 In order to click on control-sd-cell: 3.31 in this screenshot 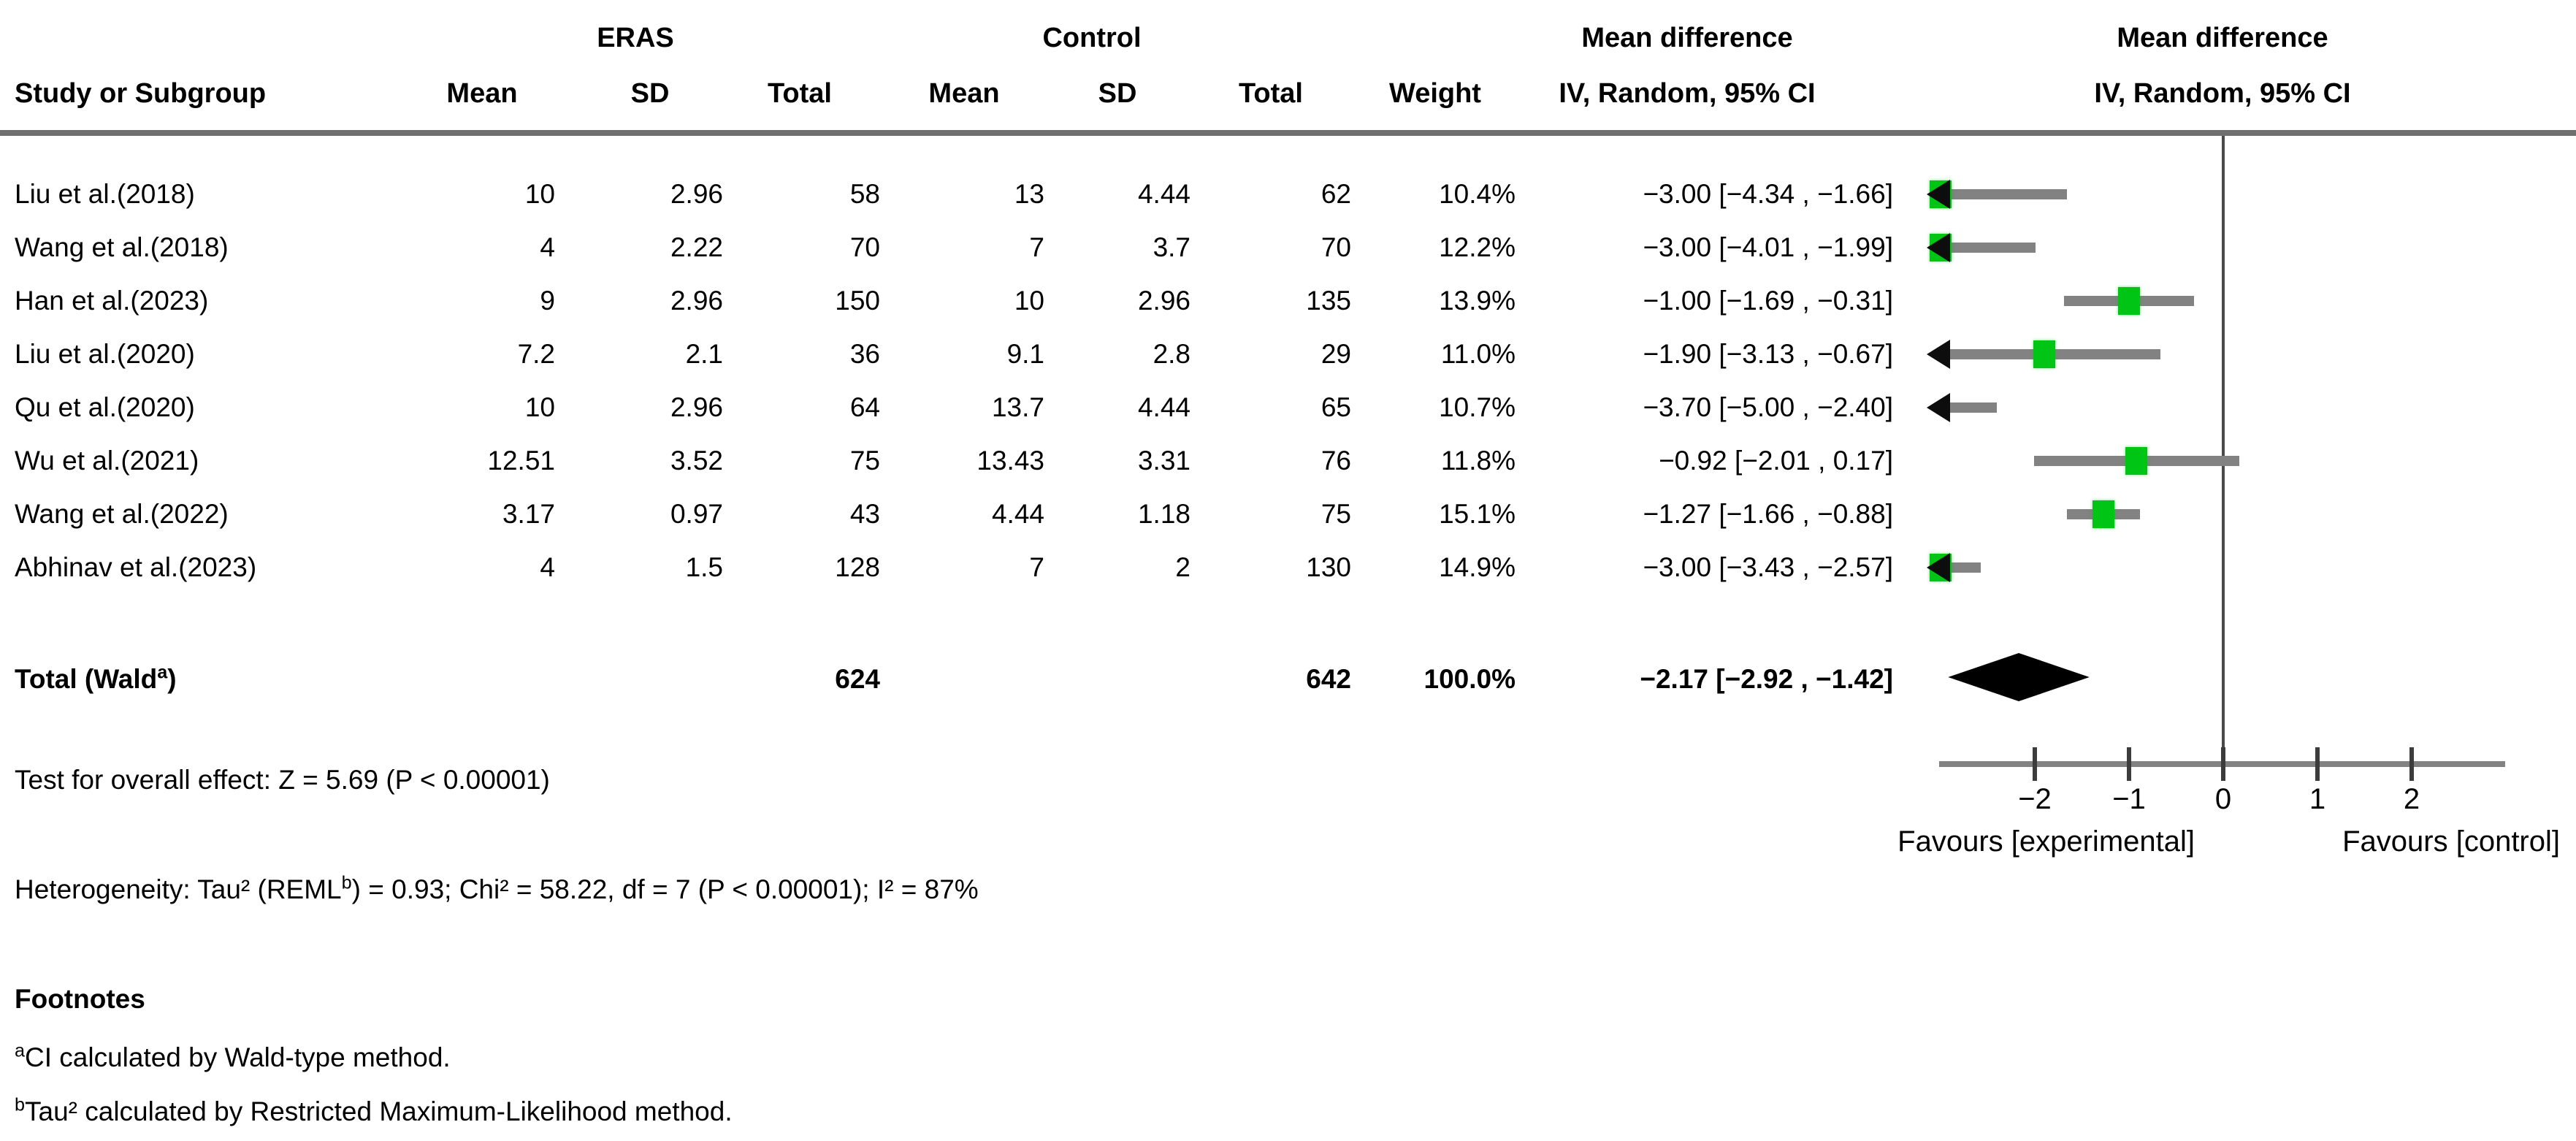, I will do `click(1163, 461)`.